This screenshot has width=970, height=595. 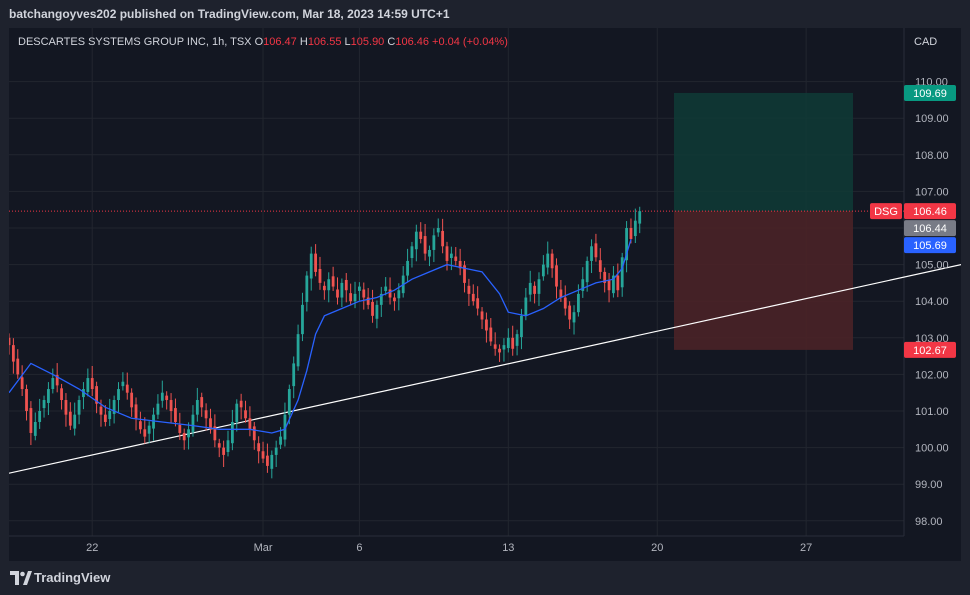 I want to click on y-tick-label: 100.00, so click(x=932, y=449).